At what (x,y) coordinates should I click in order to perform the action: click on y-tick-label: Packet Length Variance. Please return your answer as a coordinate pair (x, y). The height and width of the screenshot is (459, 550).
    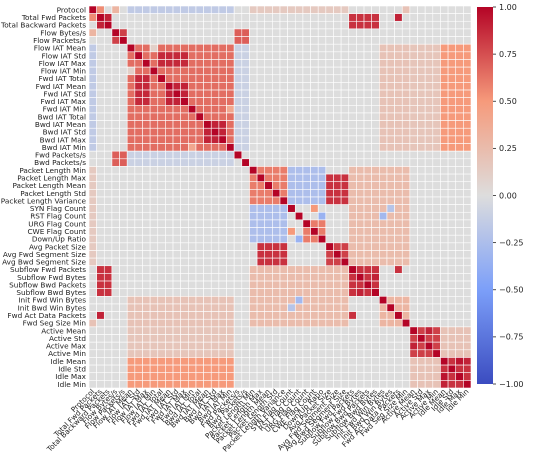
    Looking at the image, I should click on (44, 200).